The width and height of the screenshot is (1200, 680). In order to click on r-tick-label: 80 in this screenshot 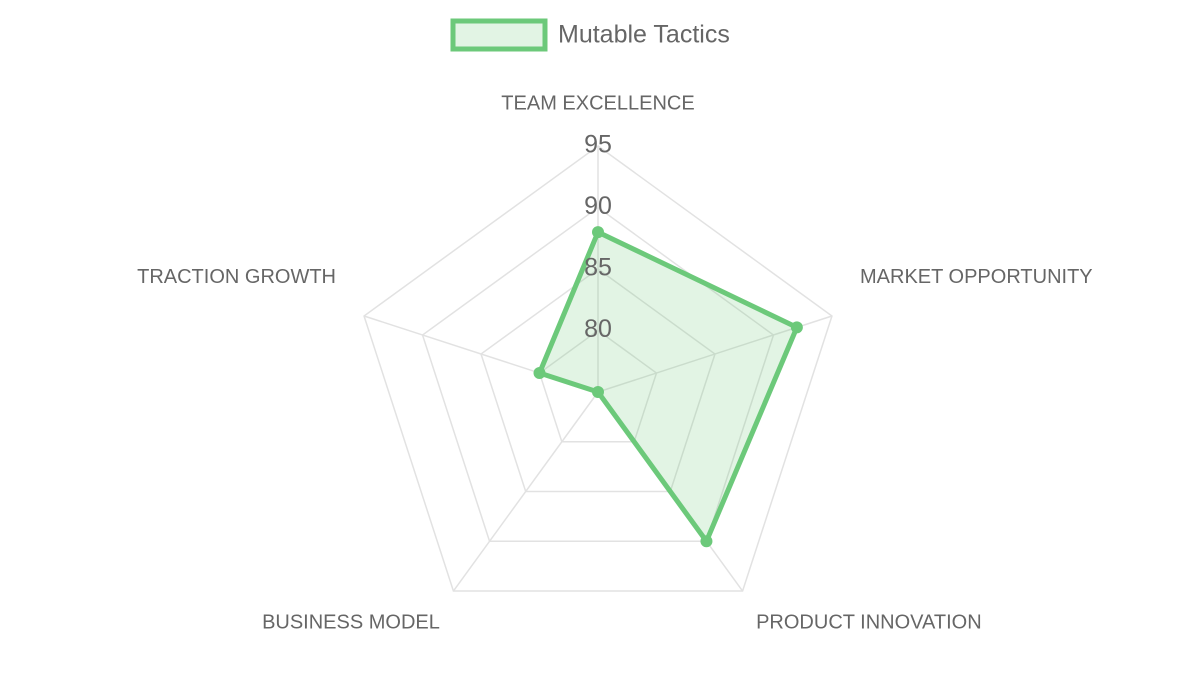, I will do `click(598, 329)`.